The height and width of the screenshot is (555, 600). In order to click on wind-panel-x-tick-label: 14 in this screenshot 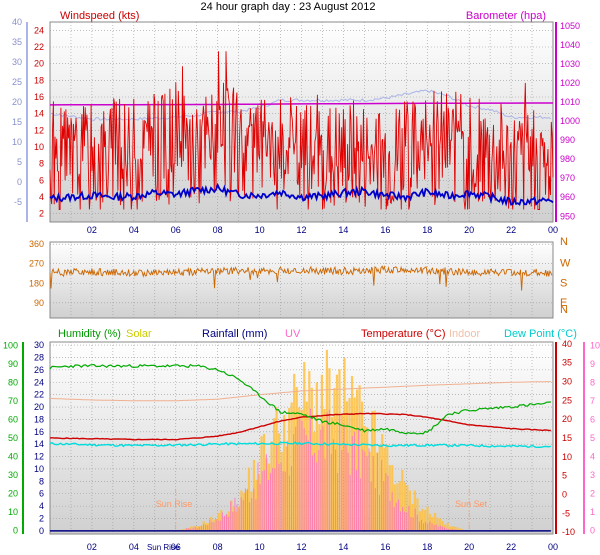, I will do `click(343, 230)`.